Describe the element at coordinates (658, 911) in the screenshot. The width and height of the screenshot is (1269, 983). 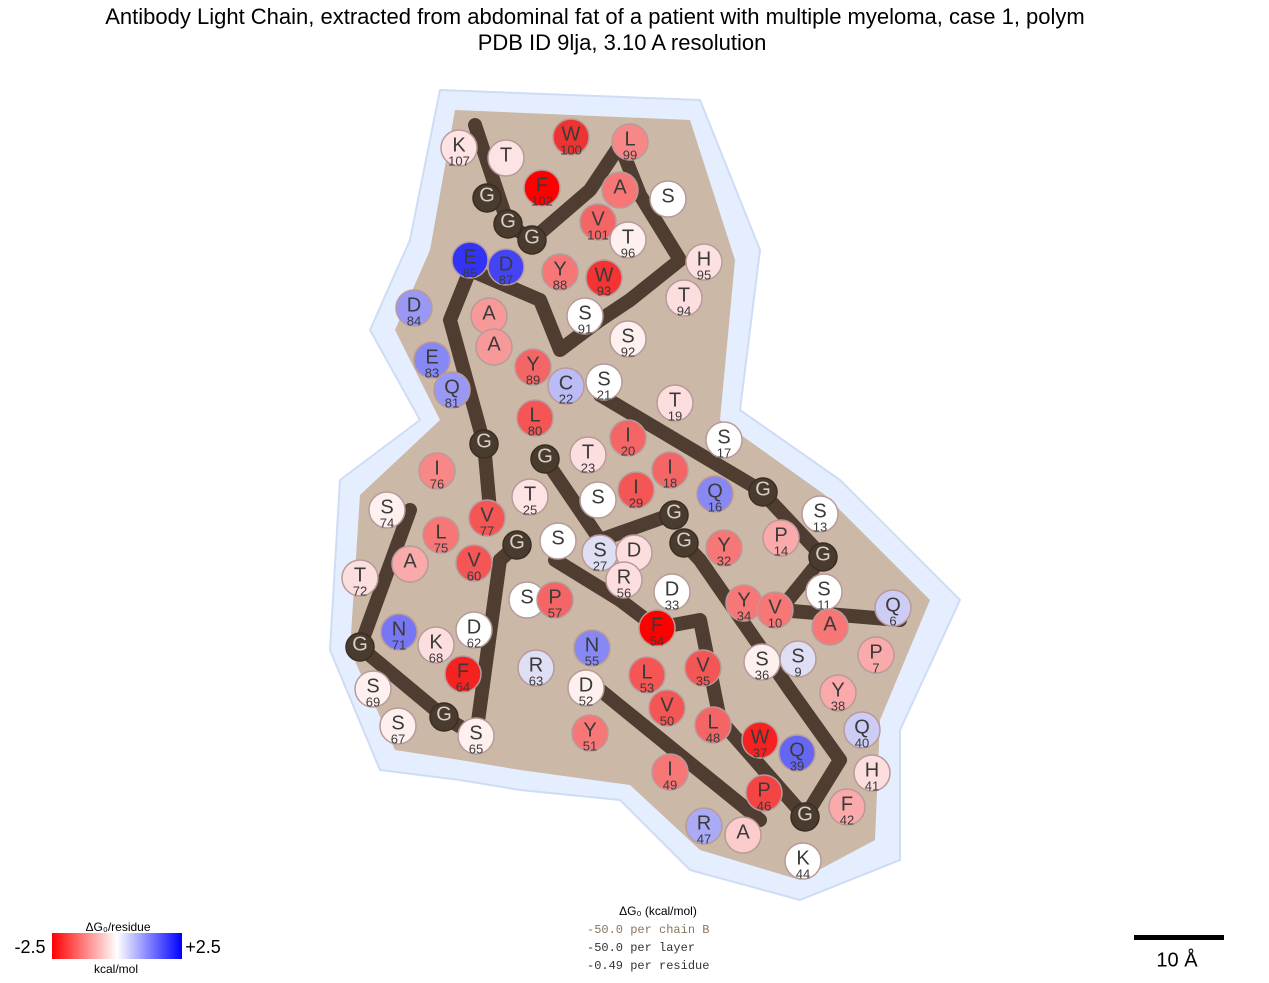
I see `energy-title: ΔG₀ (kcal/mol)` at that location.